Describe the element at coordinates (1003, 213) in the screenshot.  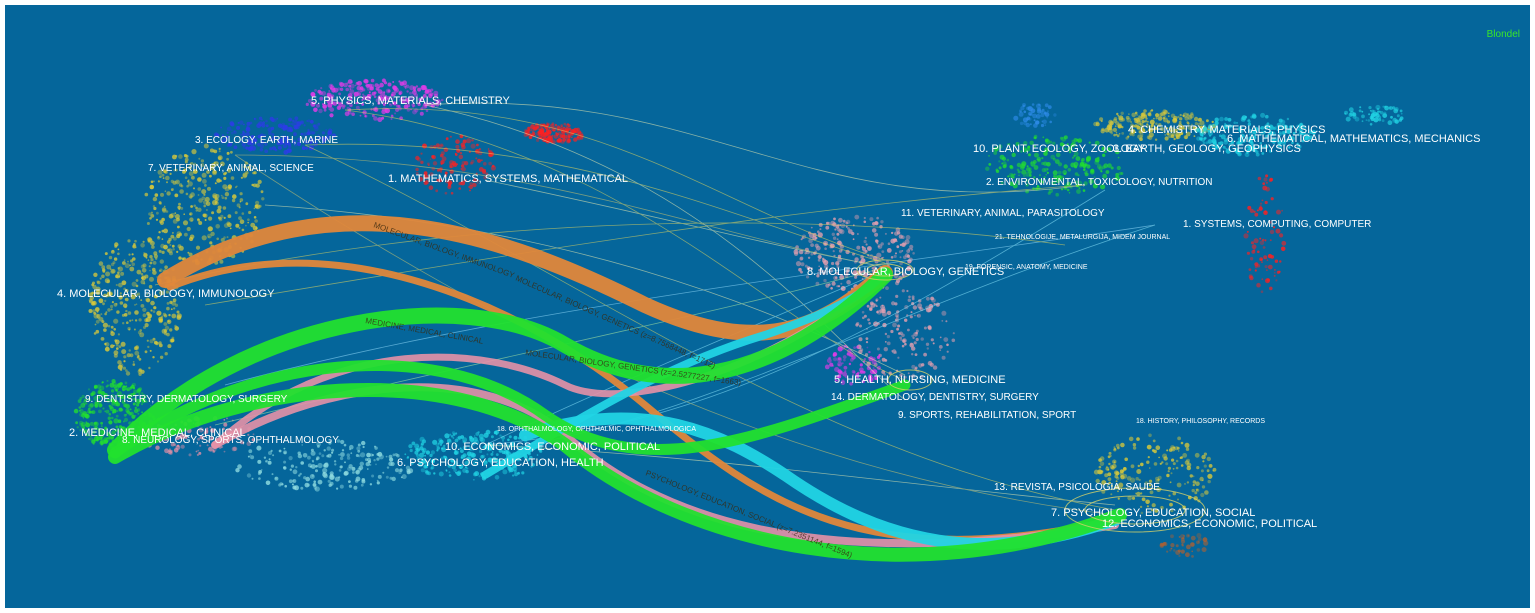
I see `cluster-label: 11. VETERINARY, ANIMAL, PARASITOLOGY` at that location.